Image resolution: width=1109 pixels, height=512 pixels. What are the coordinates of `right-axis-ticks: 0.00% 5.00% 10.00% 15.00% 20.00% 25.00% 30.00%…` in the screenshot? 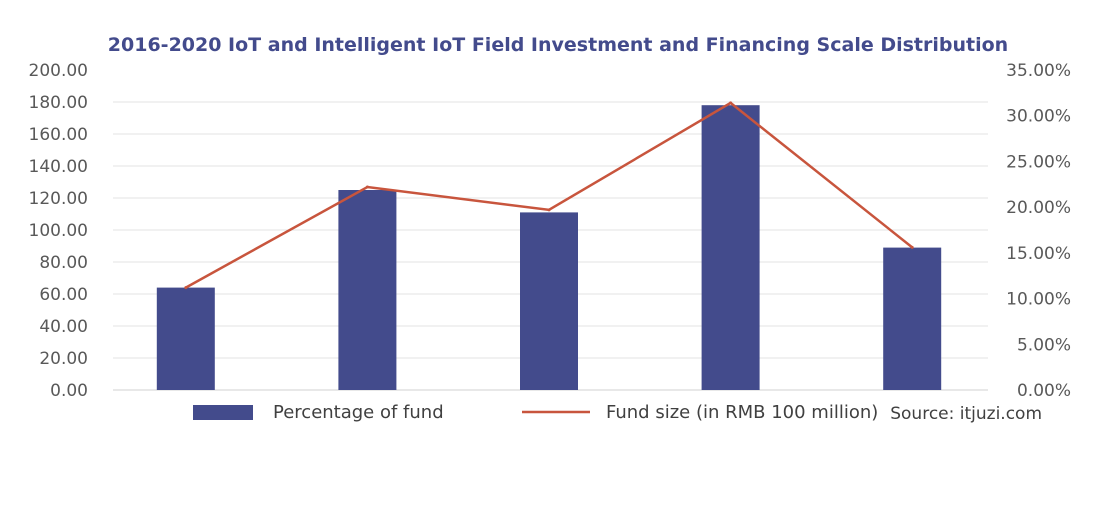 It's located at (1038, 231).